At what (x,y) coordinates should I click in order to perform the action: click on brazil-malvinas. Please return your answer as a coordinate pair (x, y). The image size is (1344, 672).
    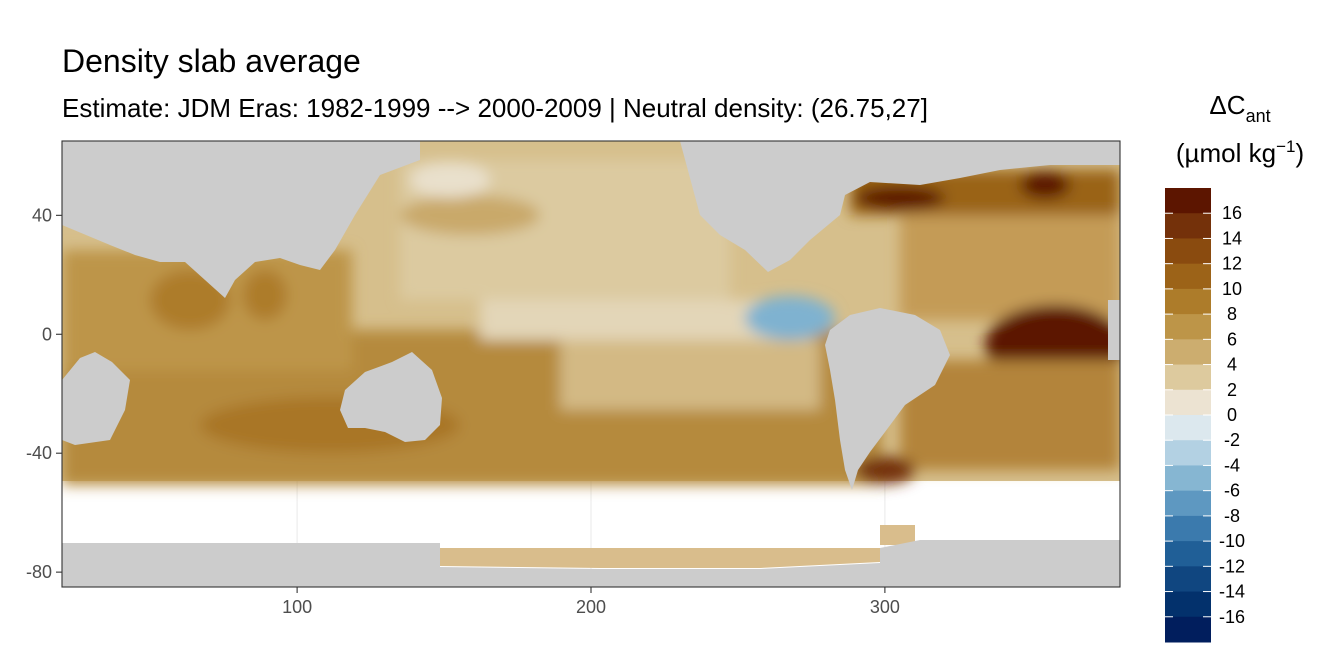
    Looking at the image, I should click on (885, 470).